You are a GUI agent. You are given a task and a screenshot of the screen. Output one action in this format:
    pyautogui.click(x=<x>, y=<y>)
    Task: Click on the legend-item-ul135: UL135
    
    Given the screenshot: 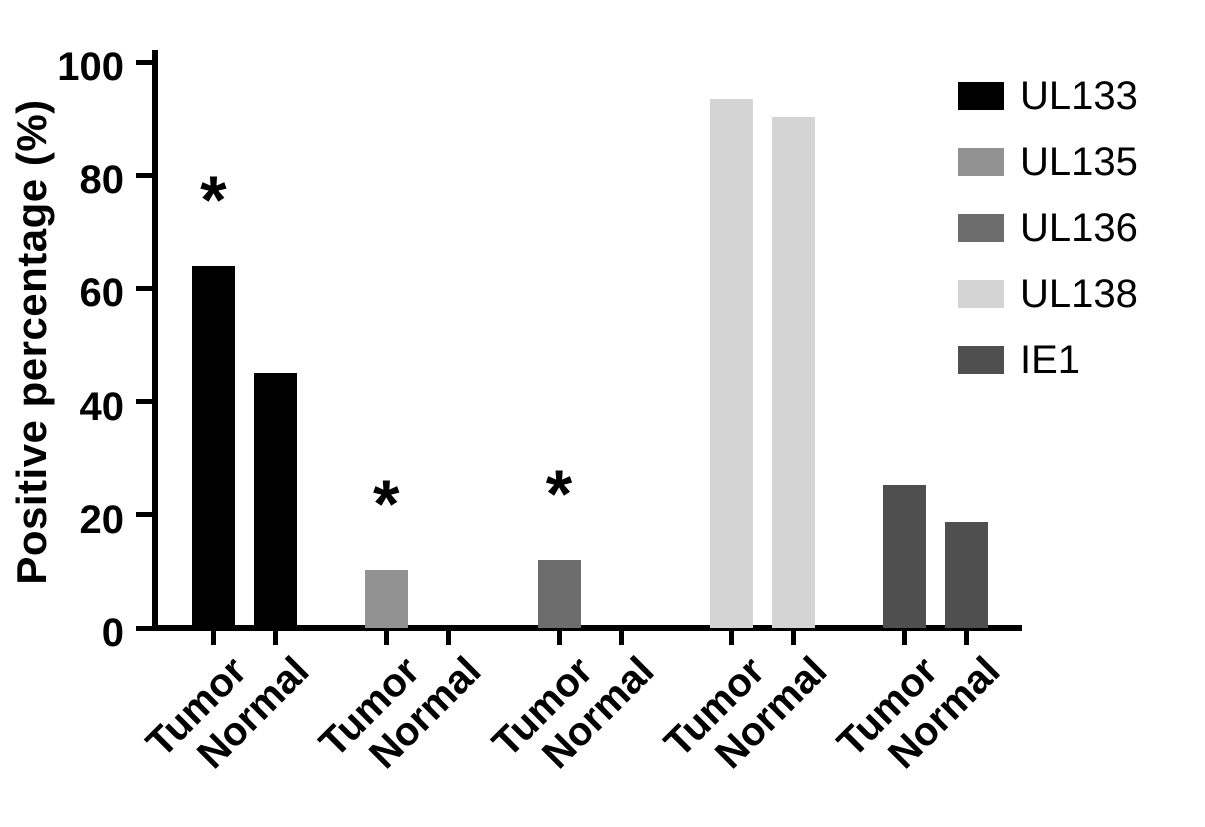 What is the action you would take?
    pyautogui.click(x=1081, y=162)
    